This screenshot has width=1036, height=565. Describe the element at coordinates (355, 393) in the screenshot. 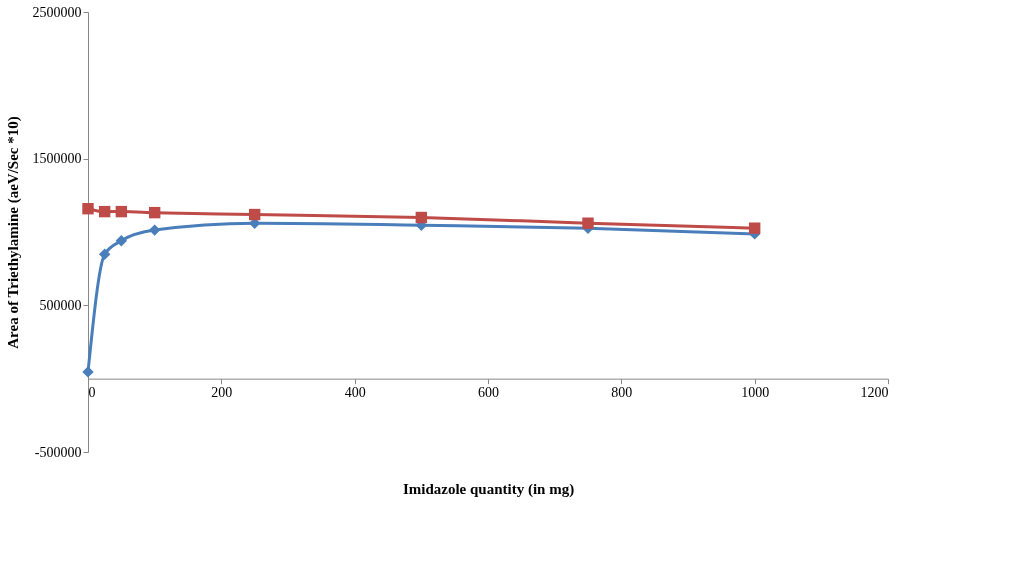

I see `x-tick-label: 400` at that location.